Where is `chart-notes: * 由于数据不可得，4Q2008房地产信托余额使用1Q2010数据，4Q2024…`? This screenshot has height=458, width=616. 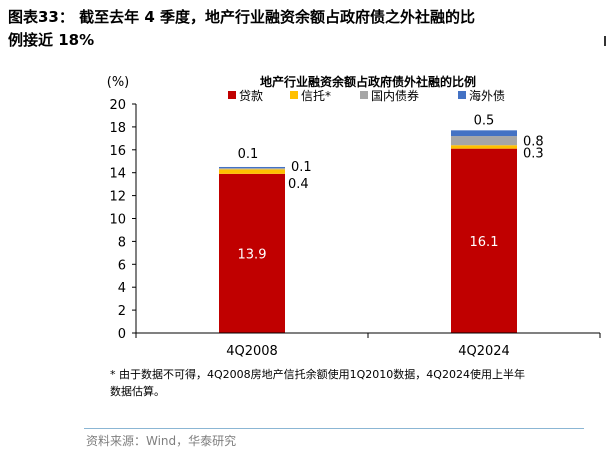 chart-notes: * 由于数据不可得，4Q2008房地产信托余额使用1Q2010数据，4Q2024… is located at coordinates (340, 383).